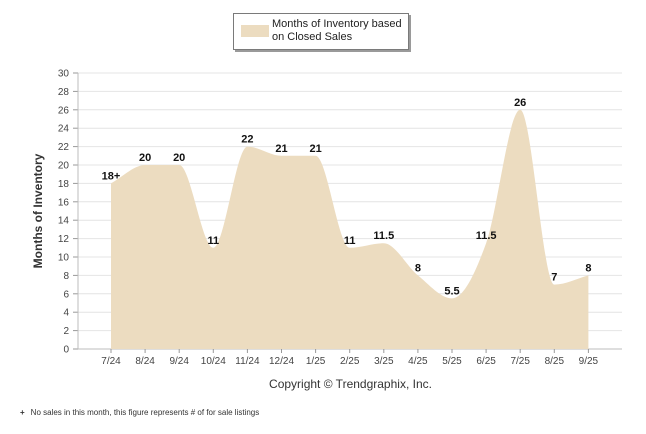 This screenshot has height=434, width=646. What do you see at coordinates (554, 278) in the screenshot?
I see `data-label: 7` at bounding box center [554, 278].